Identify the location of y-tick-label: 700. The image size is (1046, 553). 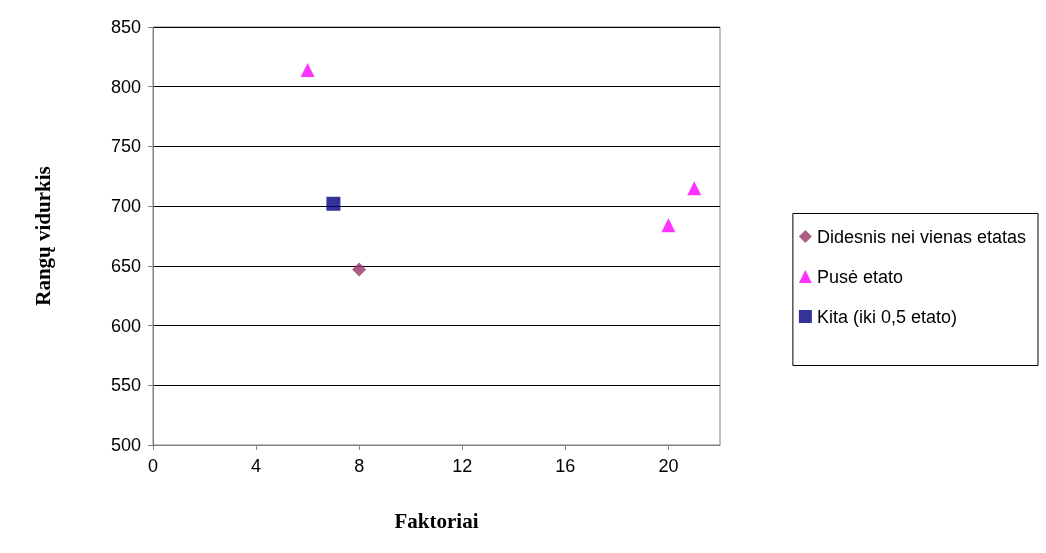
(125, 206).